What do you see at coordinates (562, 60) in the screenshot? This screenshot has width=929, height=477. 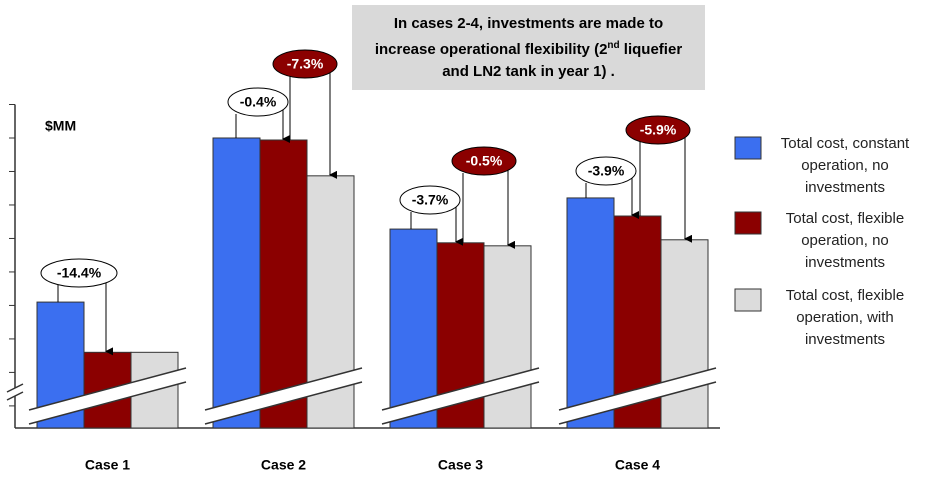 I see `note-part: liquefier and LN2 tank in year 1) .` at bounding box center [562, 60].